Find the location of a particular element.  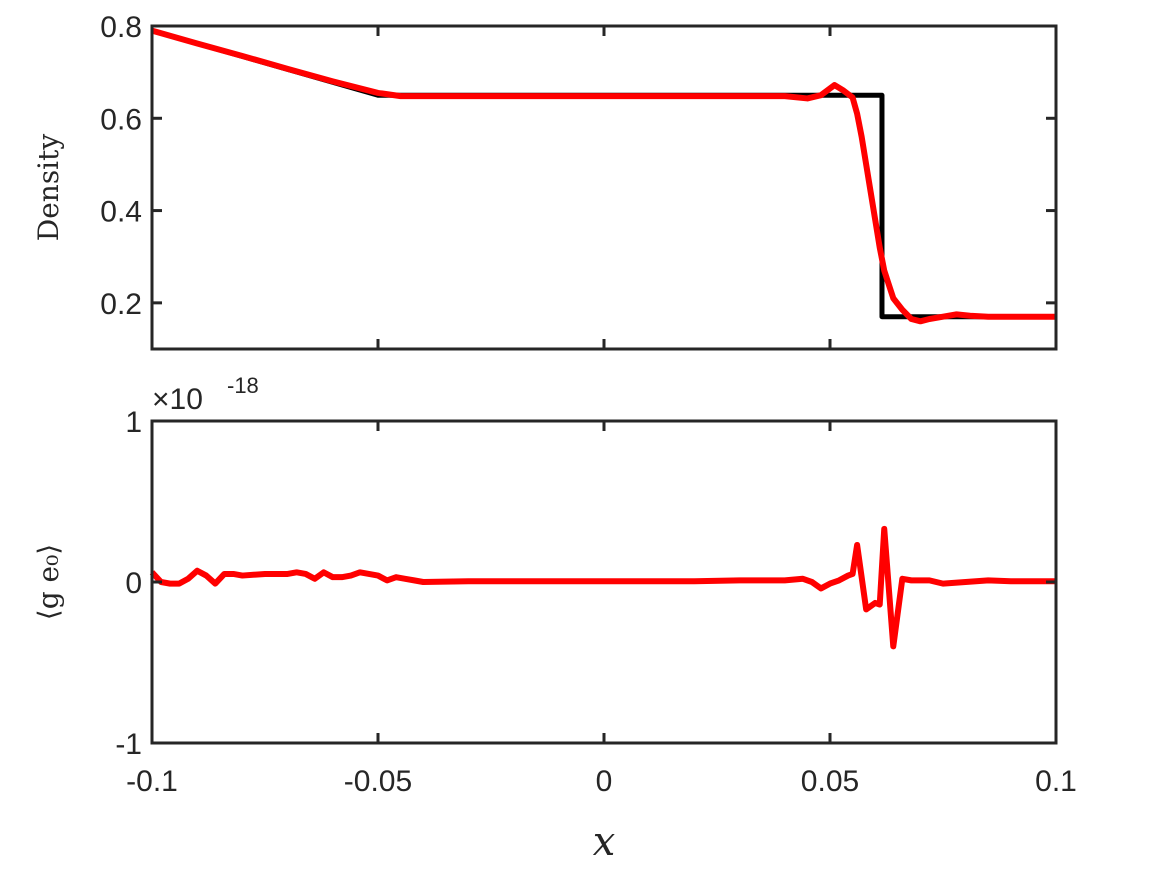

x-tick-label: -0.05 is located at coordinates (378, 781).